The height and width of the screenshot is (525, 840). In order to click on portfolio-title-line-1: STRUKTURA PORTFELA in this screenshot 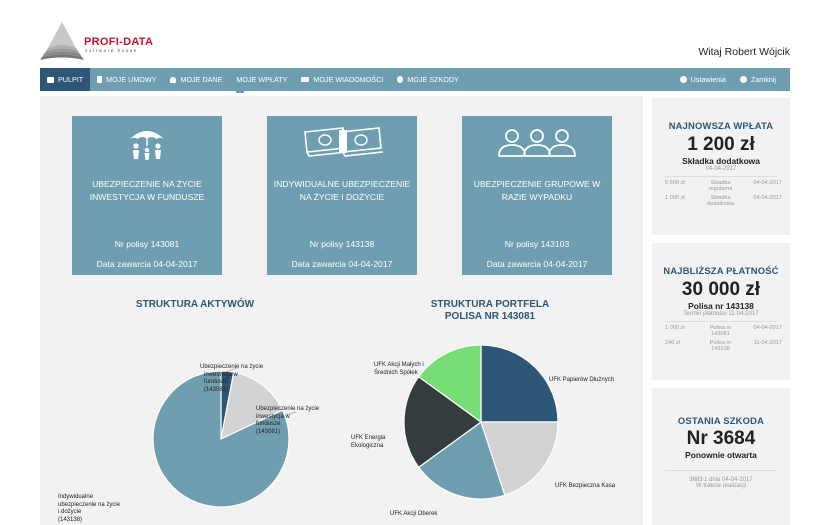, I will do `click(490, 304)`.